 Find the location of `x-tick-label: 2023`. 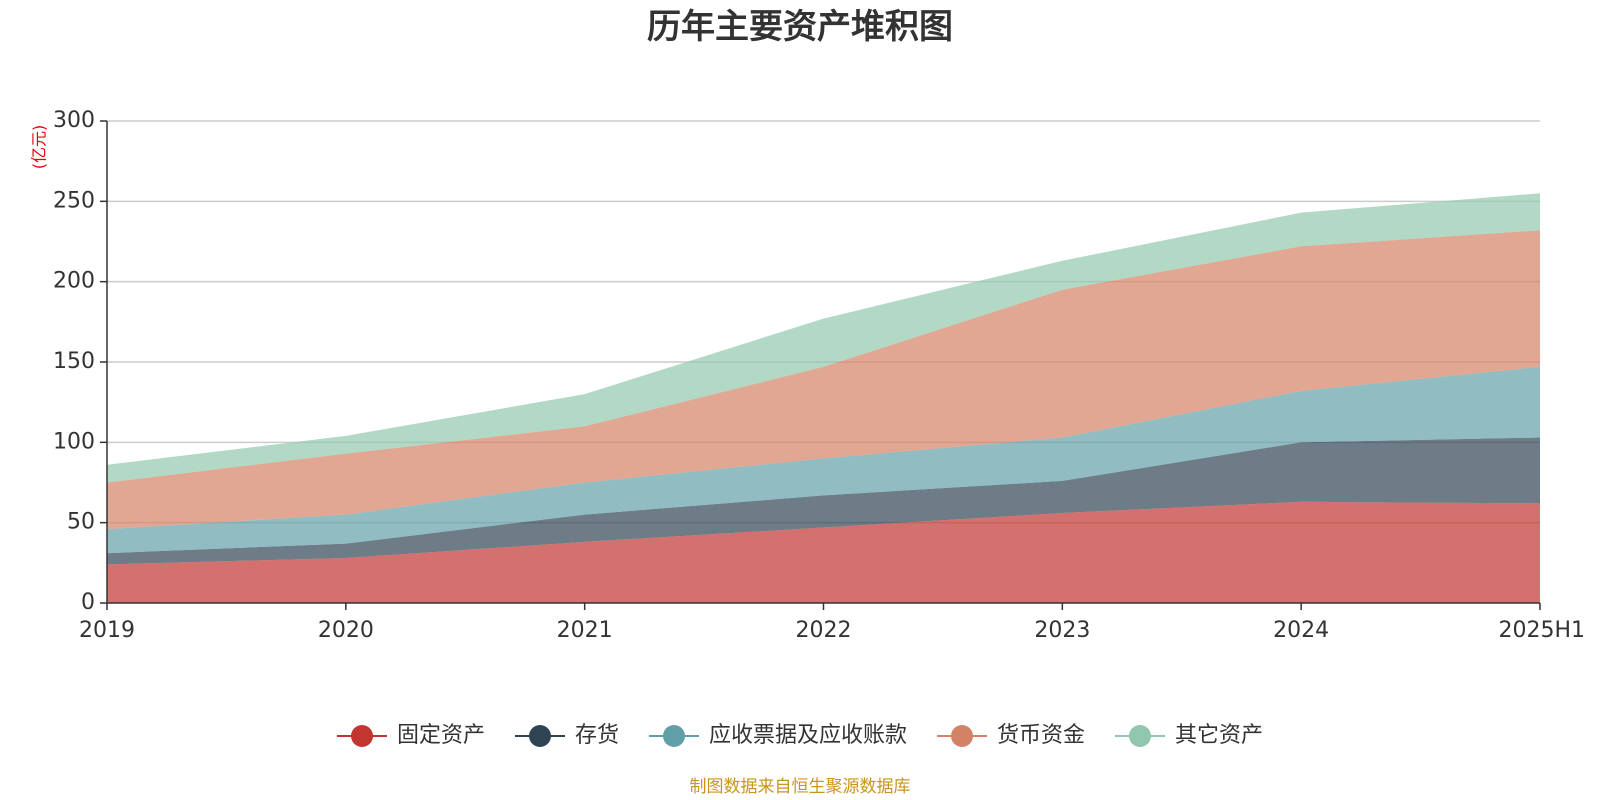

x-tick-label: 2023 is located at coordinates (1062, 630).